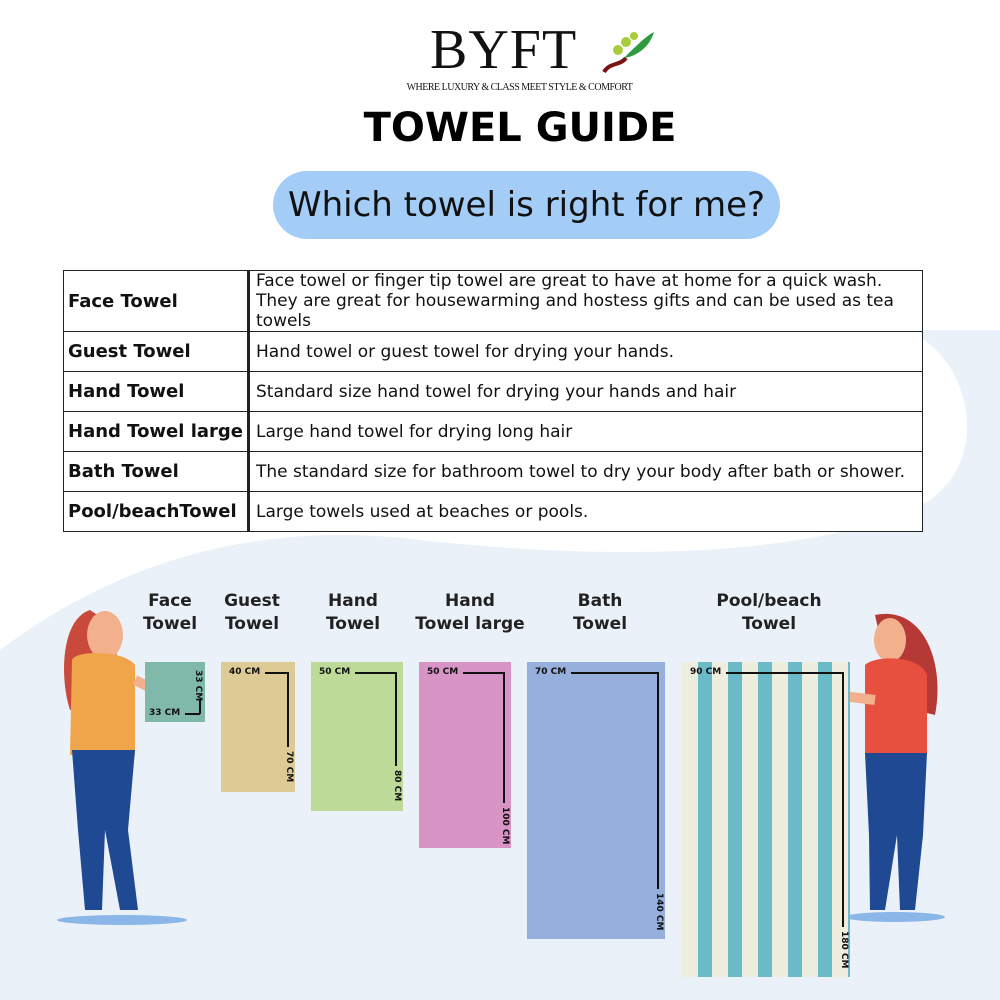 The height and width of the screenshot is (1000, 1000). Describe the element at coordinates (520, 128) in the screenshot. I see `page-title: TOWEL GUIDE` at that location.